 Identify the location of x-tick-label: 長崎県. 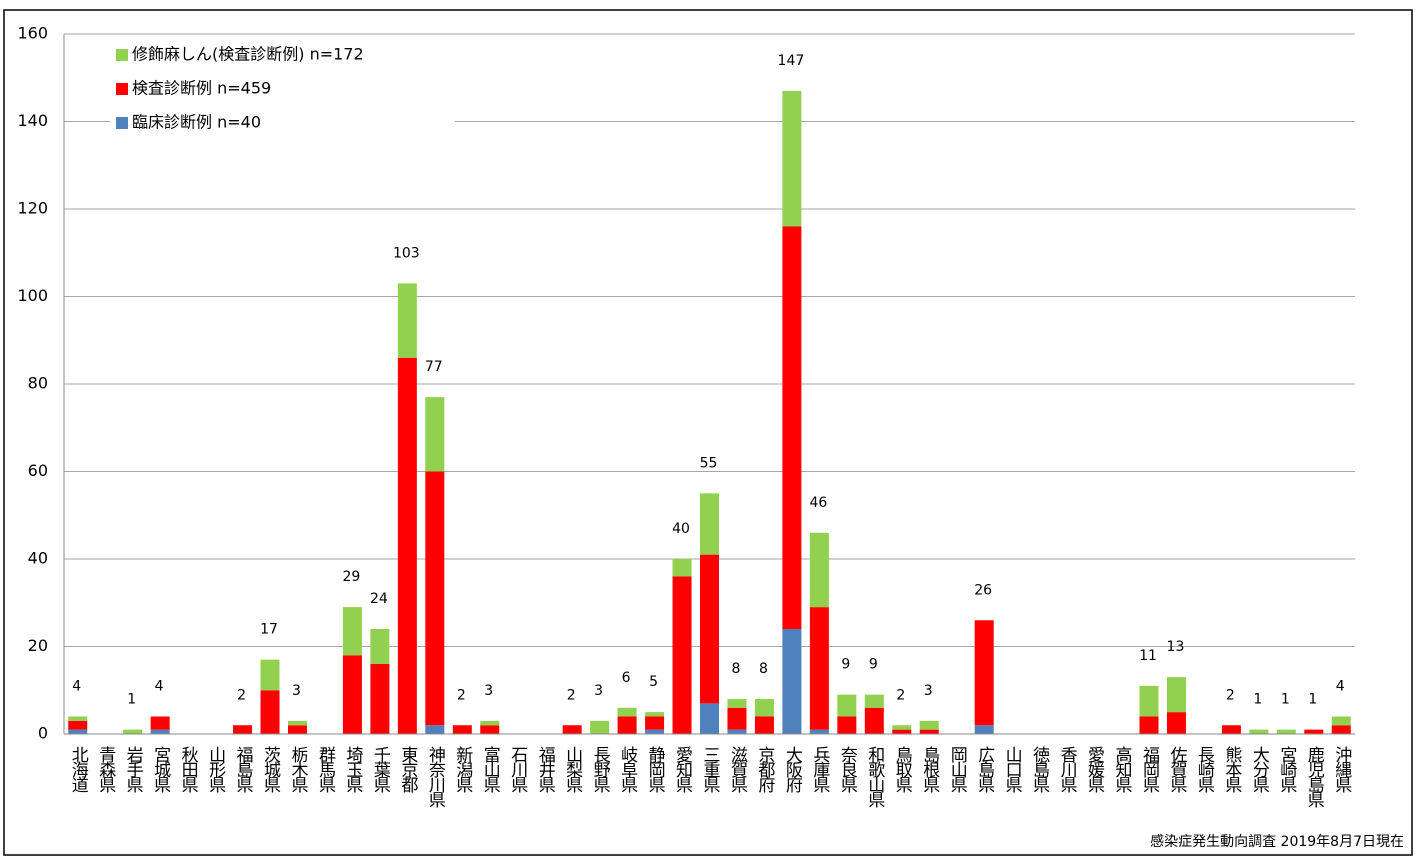
(1204, 769).